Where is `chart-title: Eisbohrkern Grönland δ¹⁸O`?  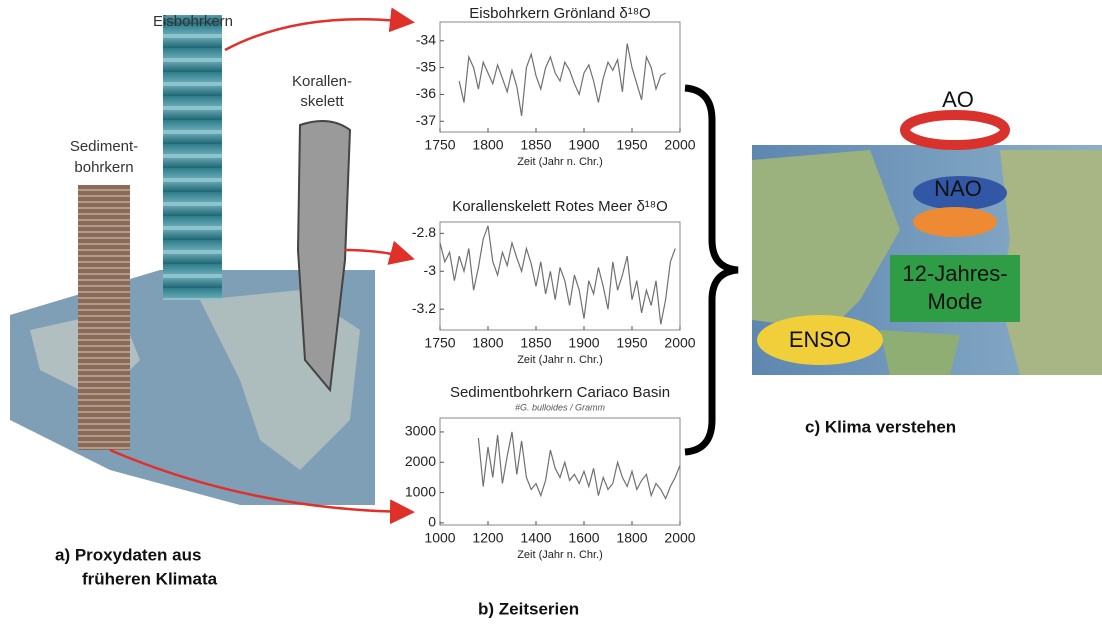 chart-title: Eisbohrkern Grönland δ¹⁸O is located at coordinates (559, 13).